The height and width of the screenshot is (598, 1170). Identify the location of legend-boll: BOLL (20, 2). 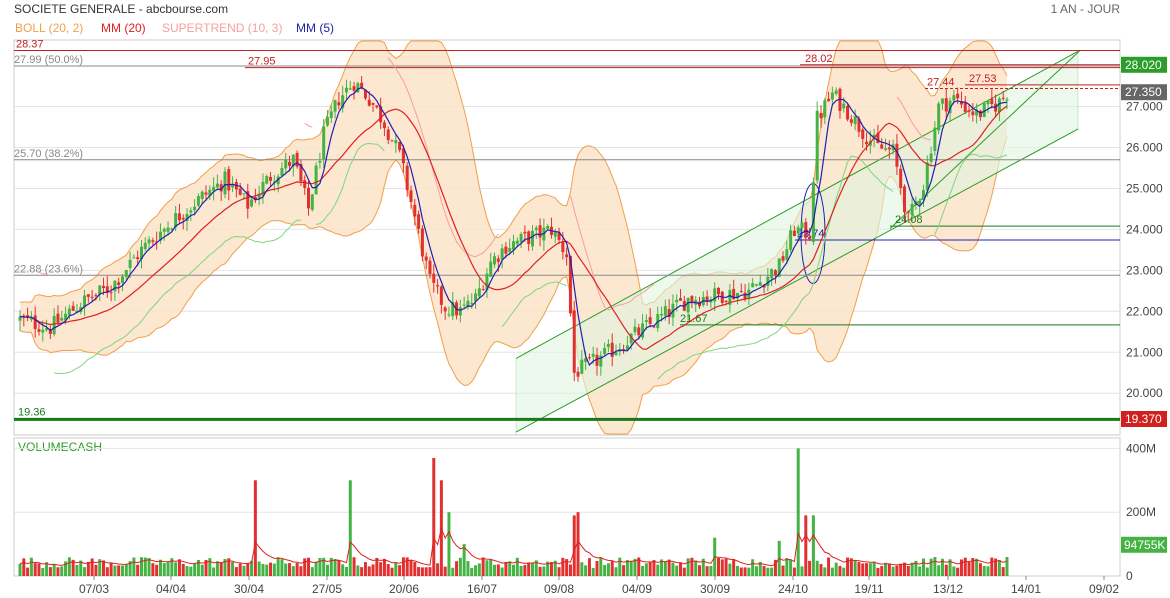
(49, 28).